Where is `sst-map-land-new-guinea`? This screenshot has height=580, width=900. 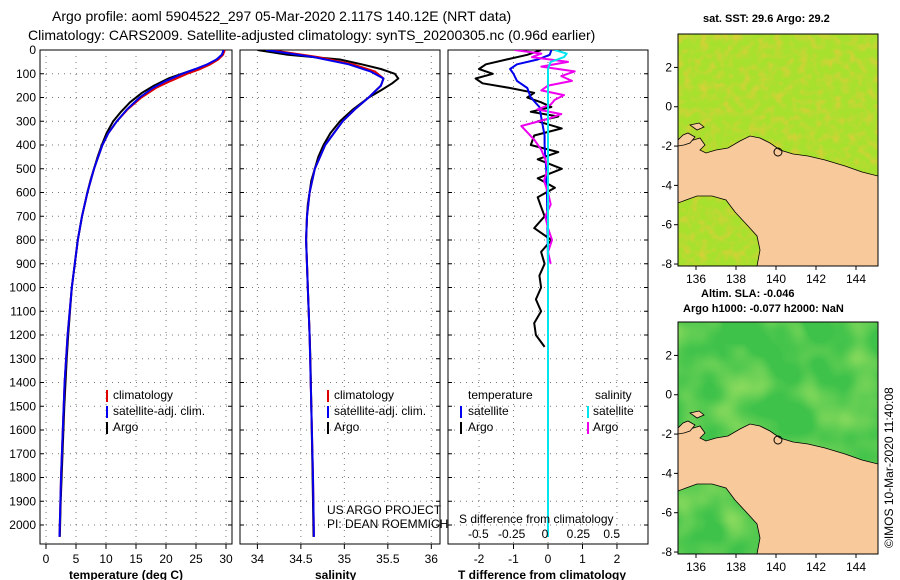
sst-map-land-new-guinea is located at coordinates (778, 200).